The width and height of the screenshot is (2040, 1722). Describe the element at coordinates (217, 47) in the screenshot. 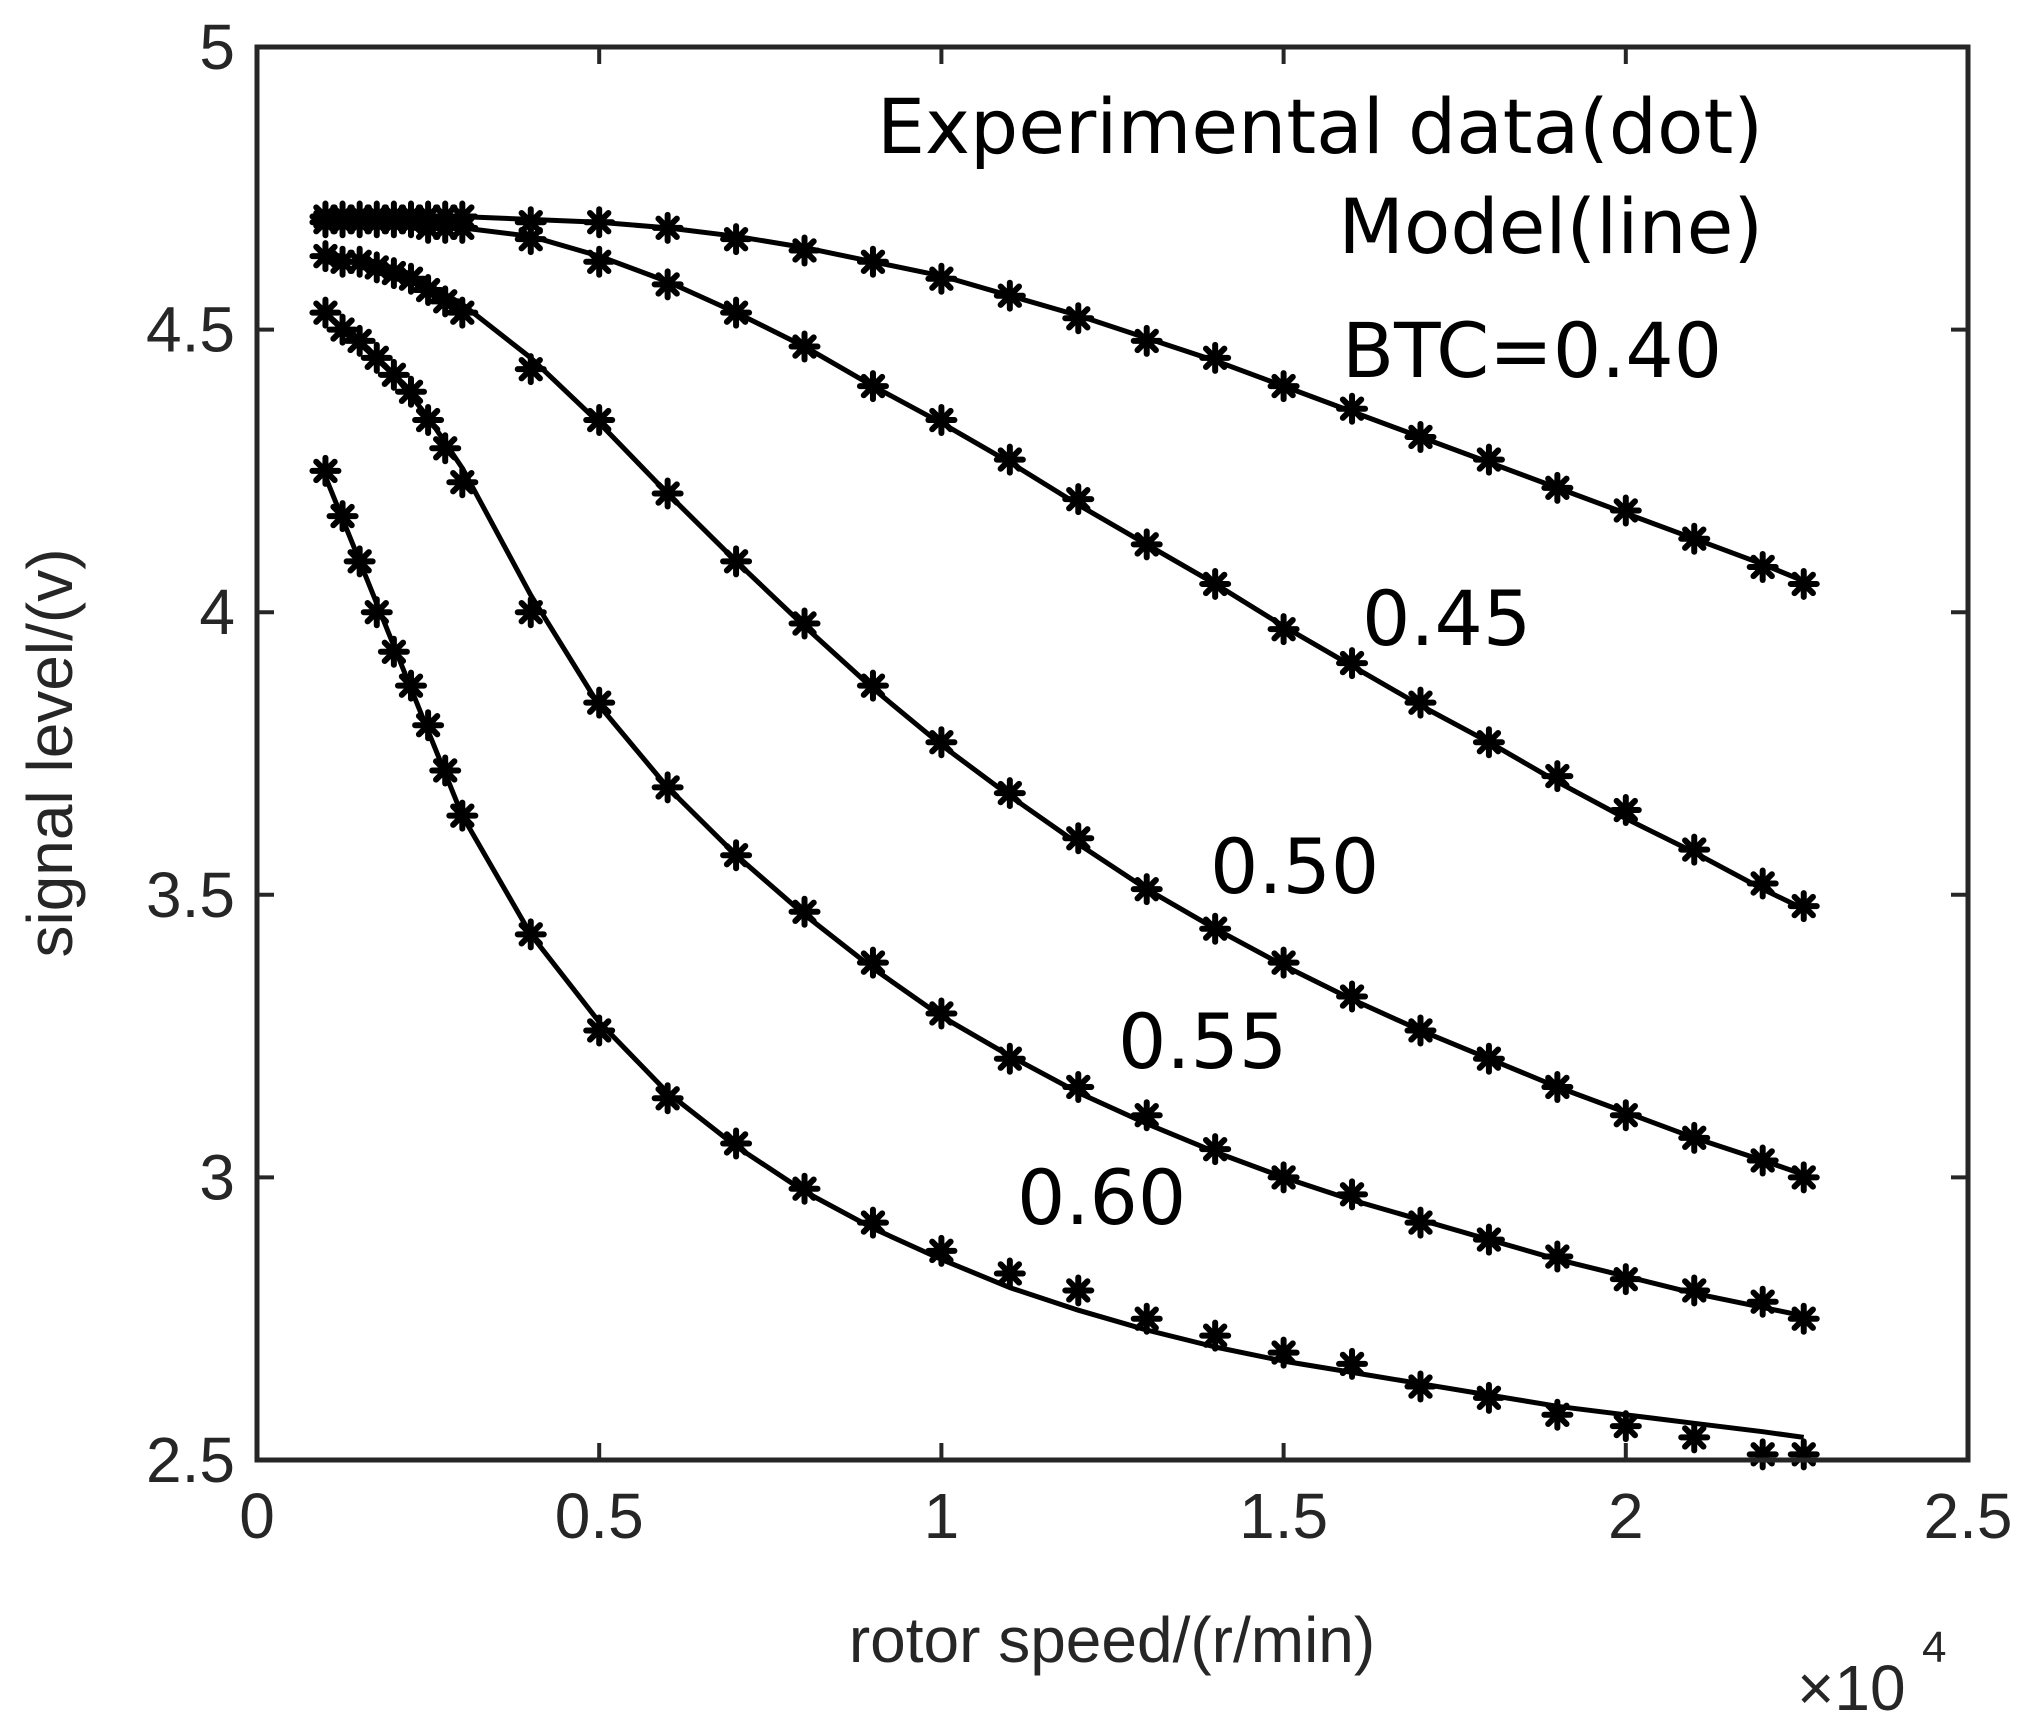

I see `y-tick-label: 5` at that location.